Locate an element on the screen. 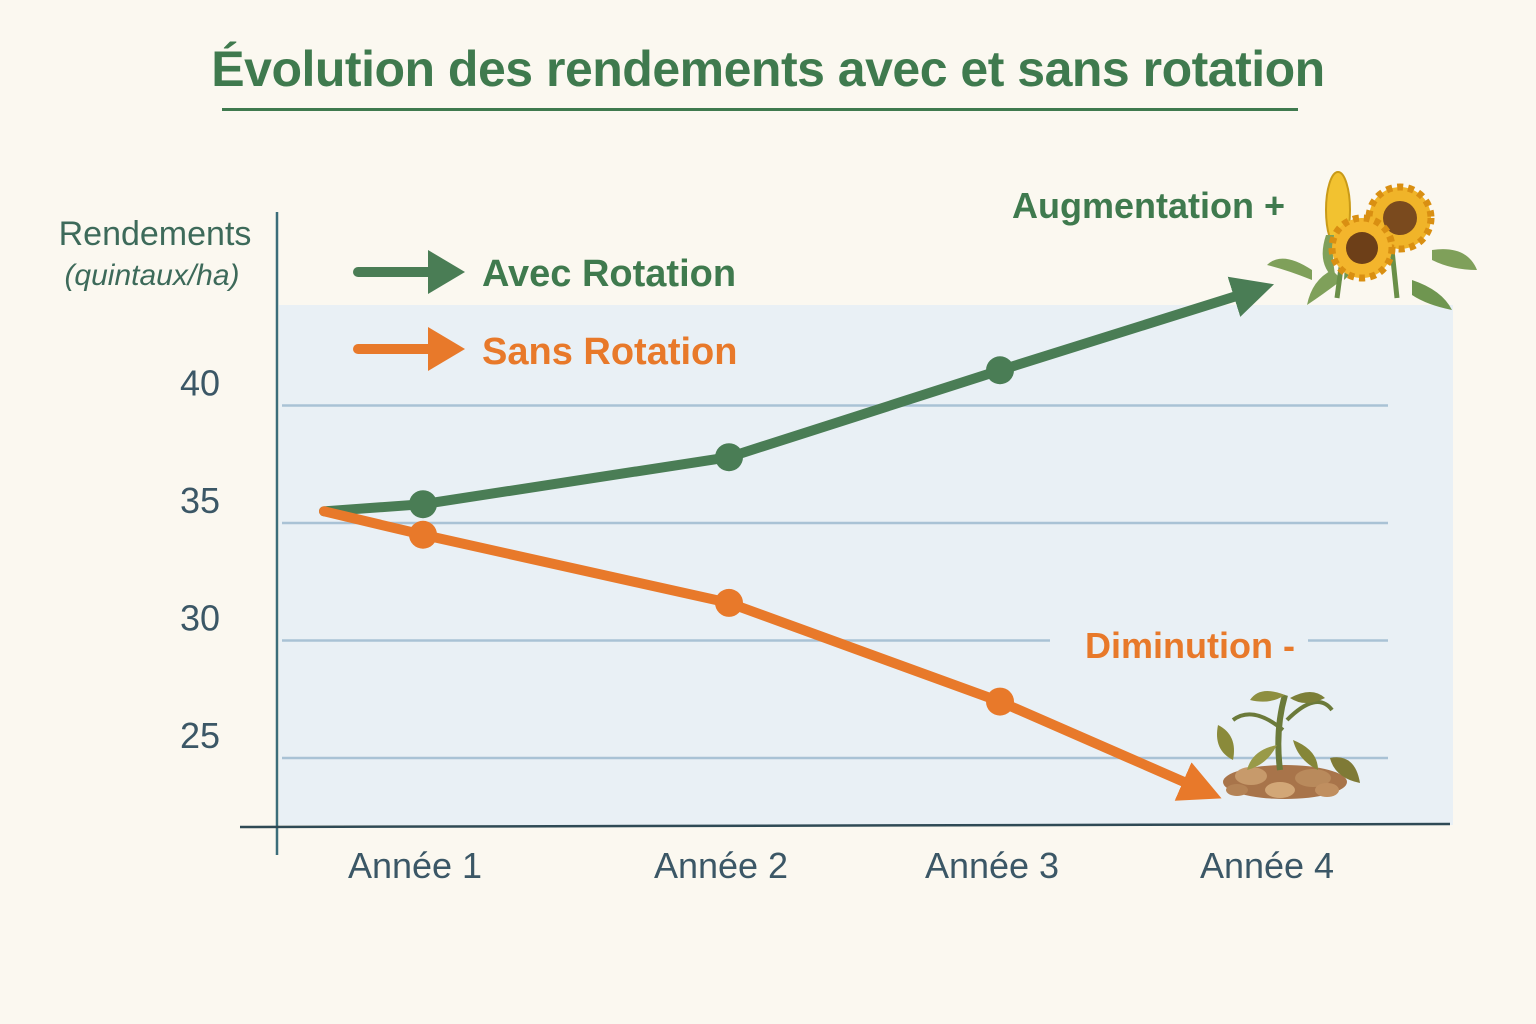 This screenshot has height=1024, width=1536. x-tick-label: Année 2 is located at coordinates (721, 865).